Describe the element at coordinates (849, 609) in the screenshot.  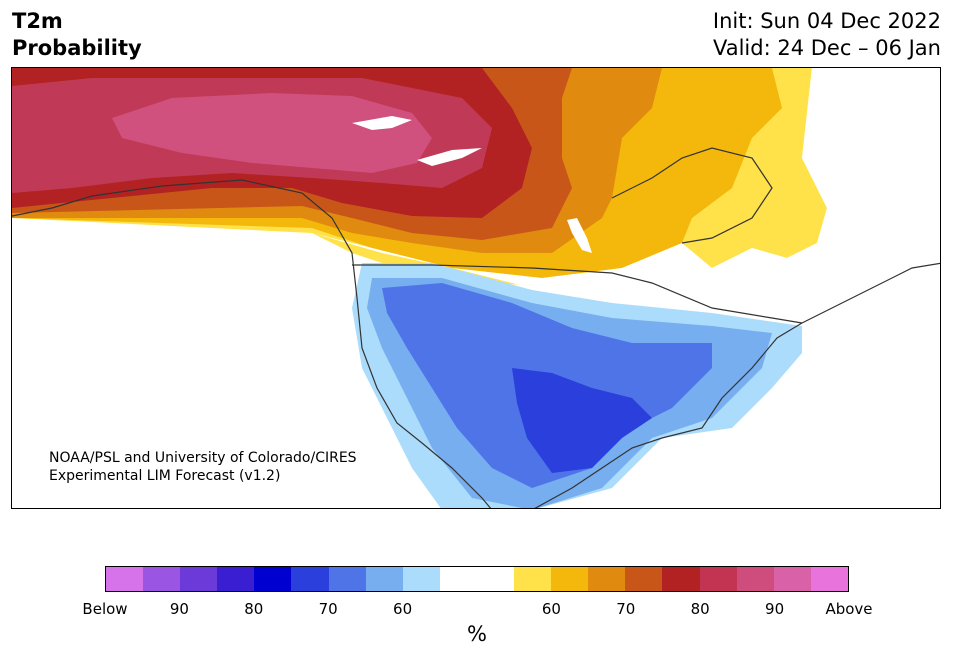
I see `colorbar-tick-label: Above` at that location.